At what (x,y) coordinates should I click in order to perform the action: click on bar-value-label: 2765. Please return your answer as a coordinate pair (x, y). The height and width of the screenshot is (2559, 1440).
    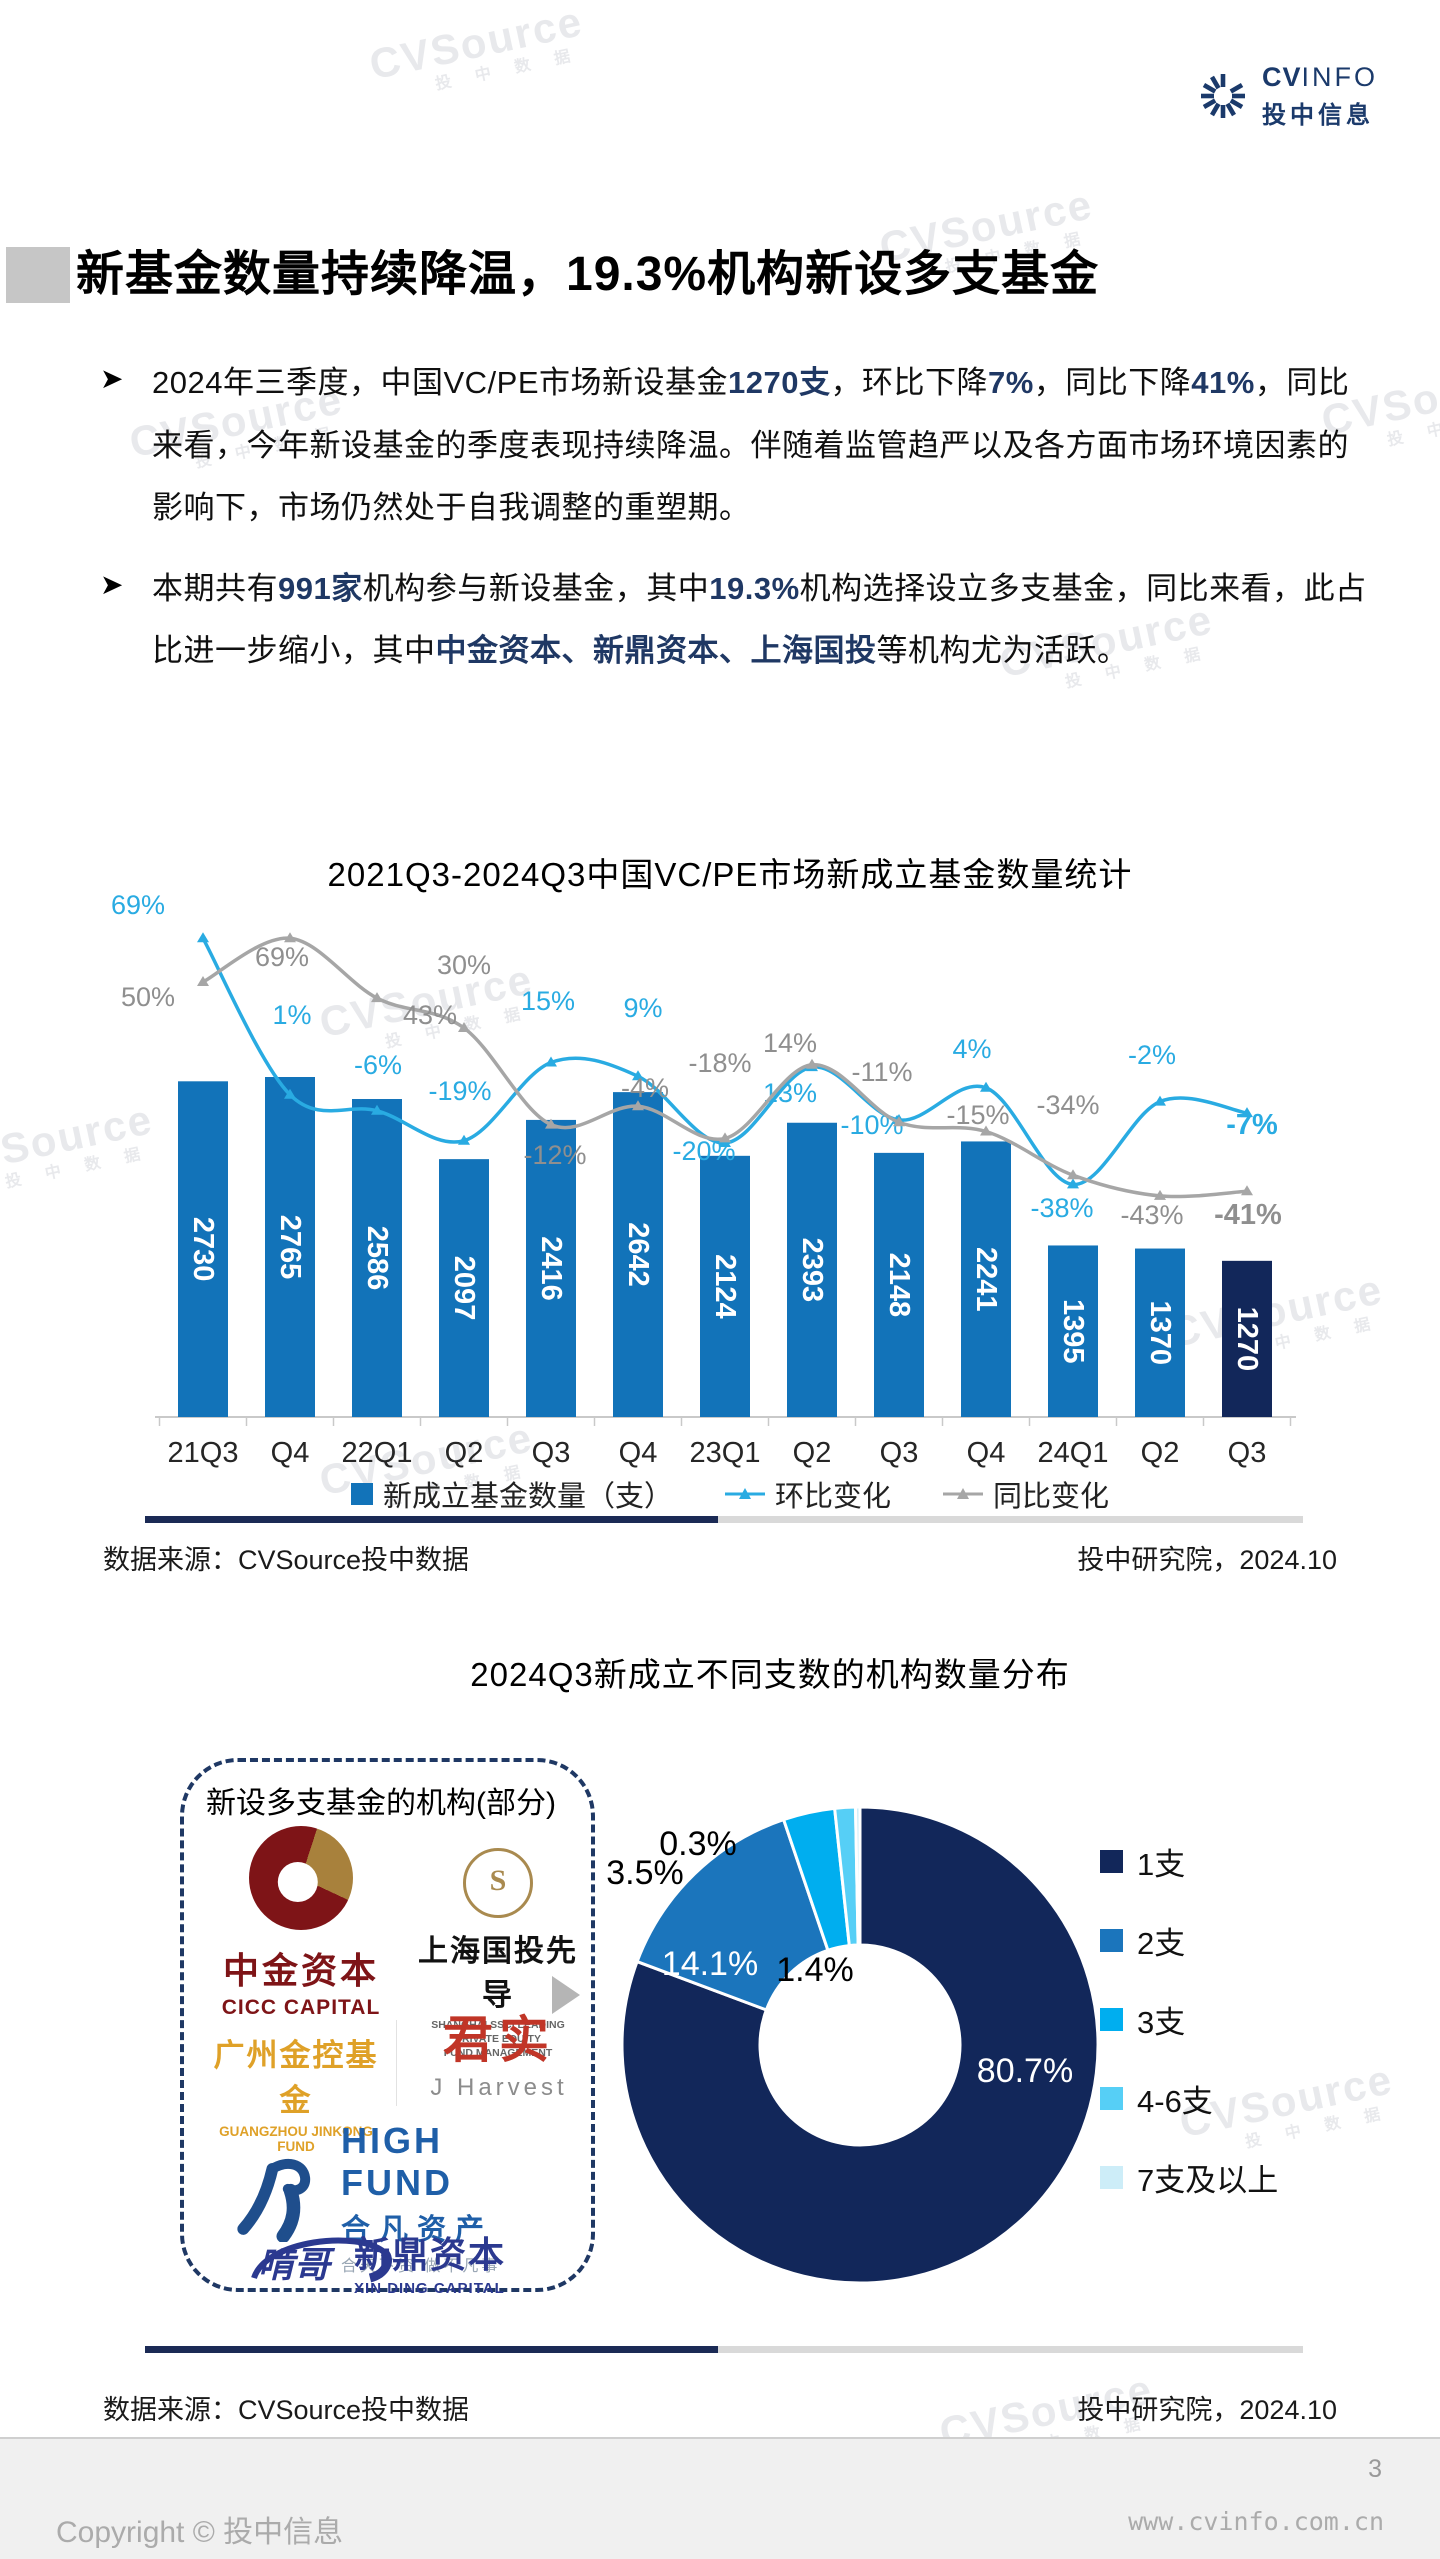
    Looking at the image, I should click on (290, 1247).